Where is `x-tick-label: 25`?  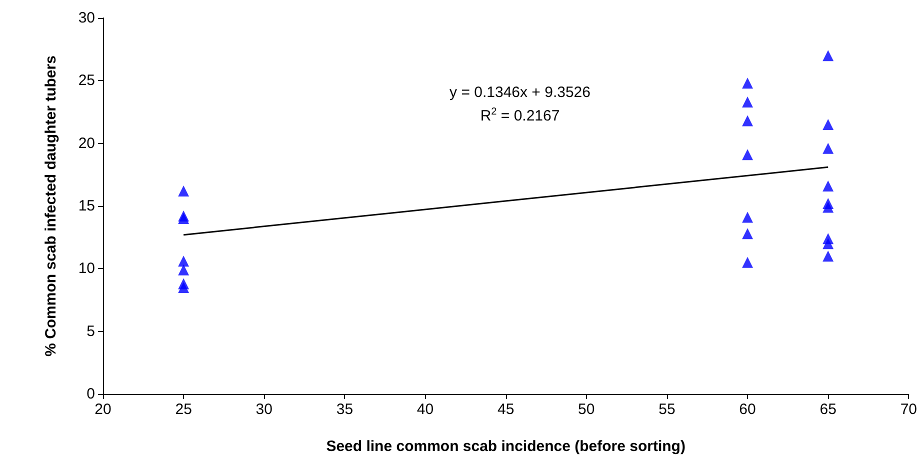
x-tick-label: 25 is located at coordinates (183, 409).